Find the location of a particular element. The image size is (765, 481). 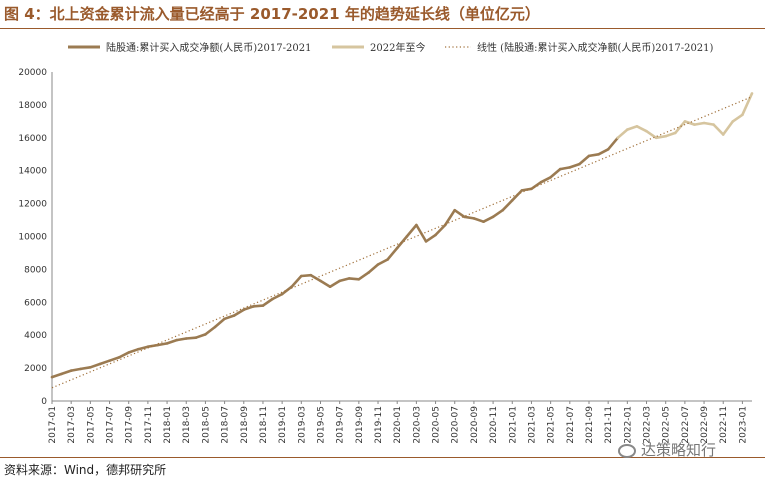

x-tick-label: 2022-11 is located at coordinates (724, 425).